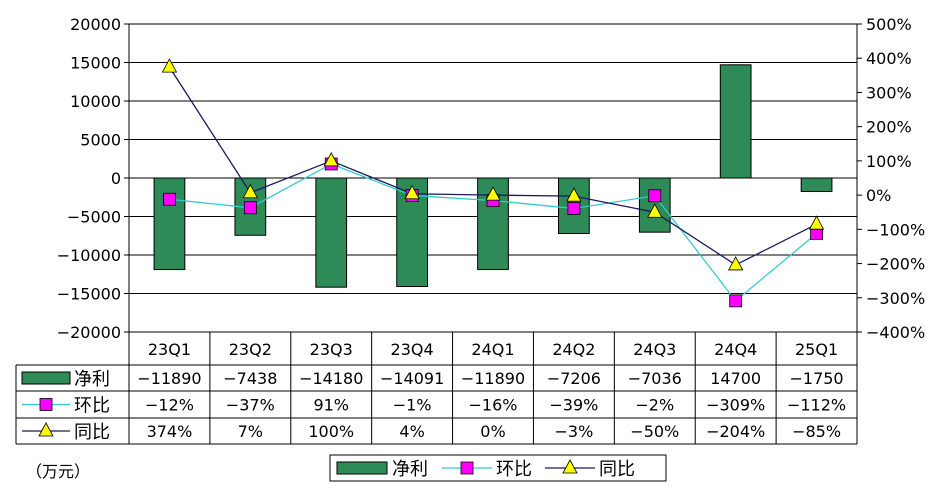 The height and width of the screenshot is (498, 946). What do you see at coordinates (412, 192) in the screenshot?
I see `point-同比-23Q4` at bounding box center [412, 192].